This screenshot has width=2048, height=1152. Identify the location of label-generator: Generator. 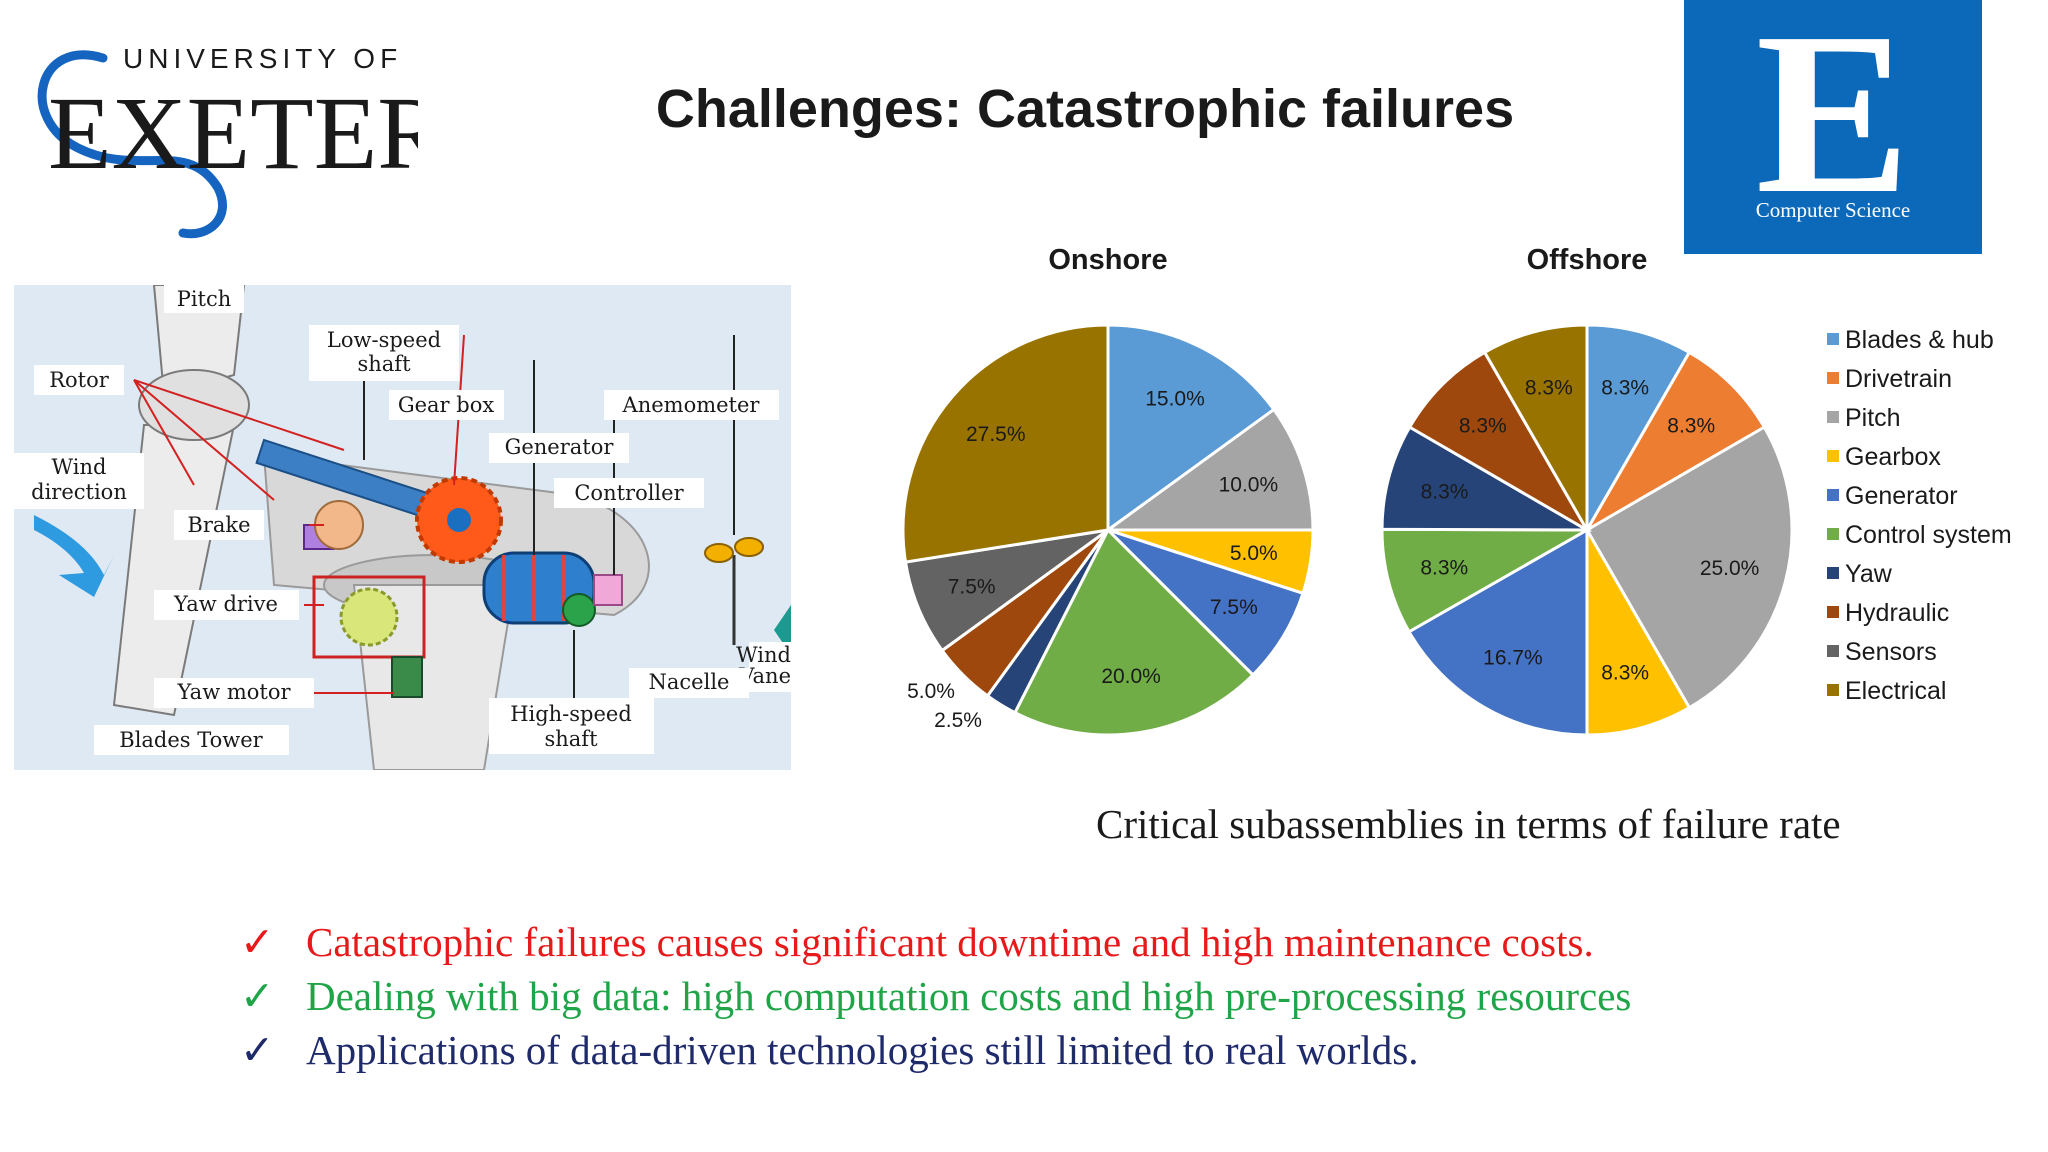
(559, 448).